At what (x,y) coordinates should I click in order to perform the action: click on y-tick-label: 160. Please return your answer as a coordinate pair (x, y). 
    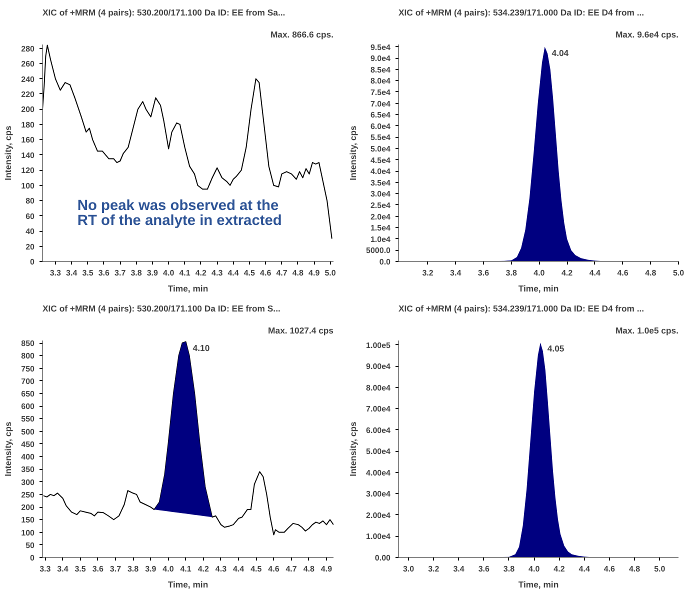
    Looking at the image, I should click on (28, 140).